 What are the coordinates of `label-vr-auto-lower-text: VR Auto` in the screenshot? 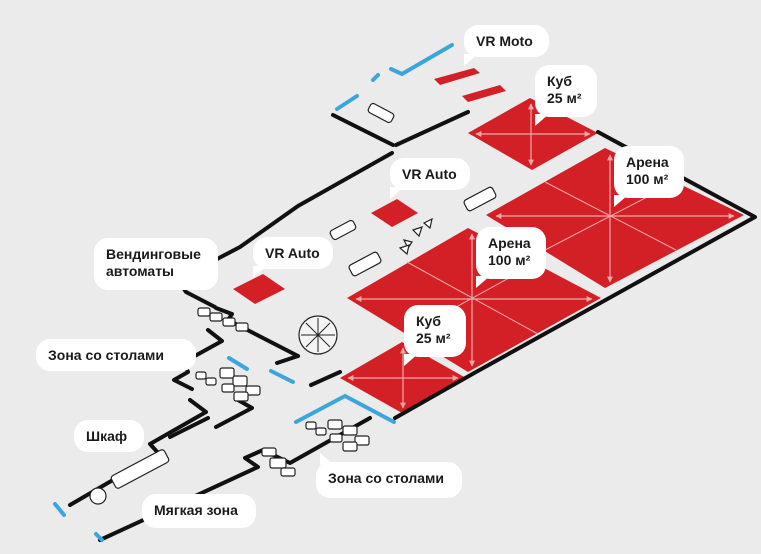 It's located at (292, 253).